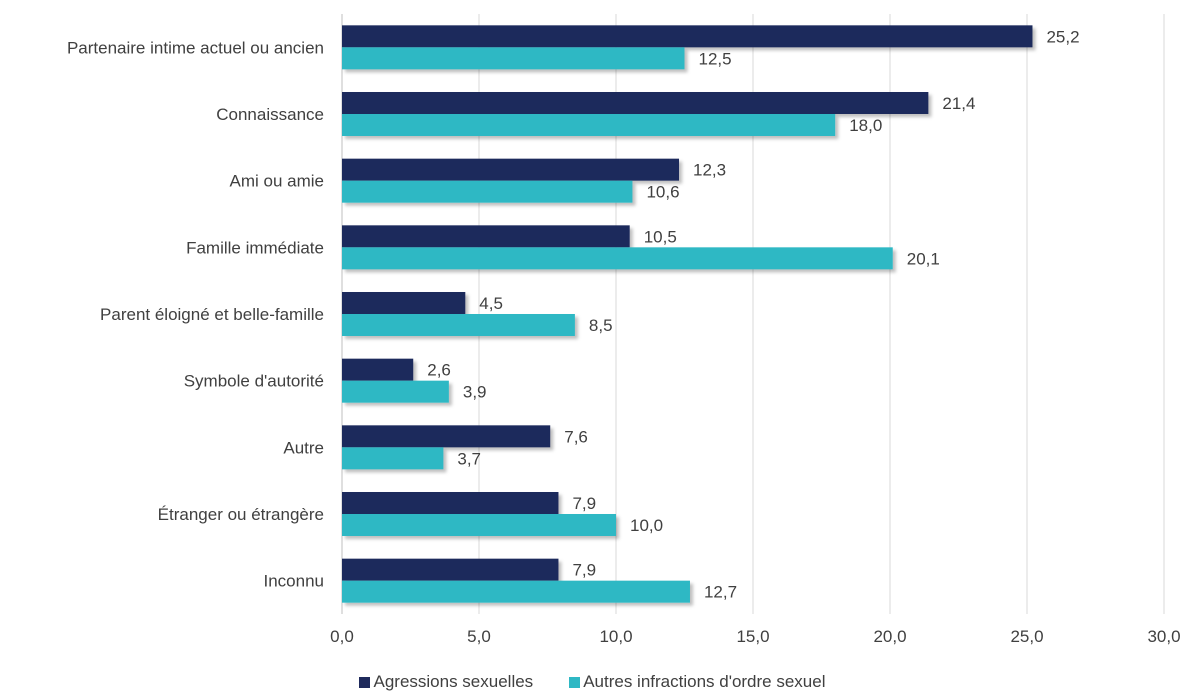  What do you see at coordinates (923, 258) in the screenshot?
I see `data-label: 20,1` at bounding box center [923, 258].